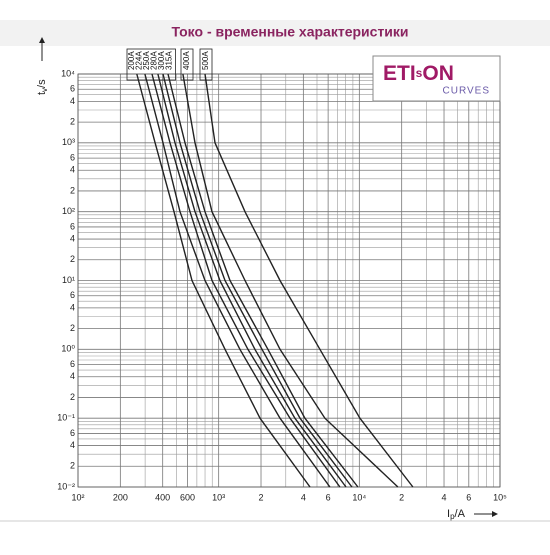 Image resolution: width=550 pixels, height=555 pixels. I want to click on x-tick-label: 10², so click(77, 497).